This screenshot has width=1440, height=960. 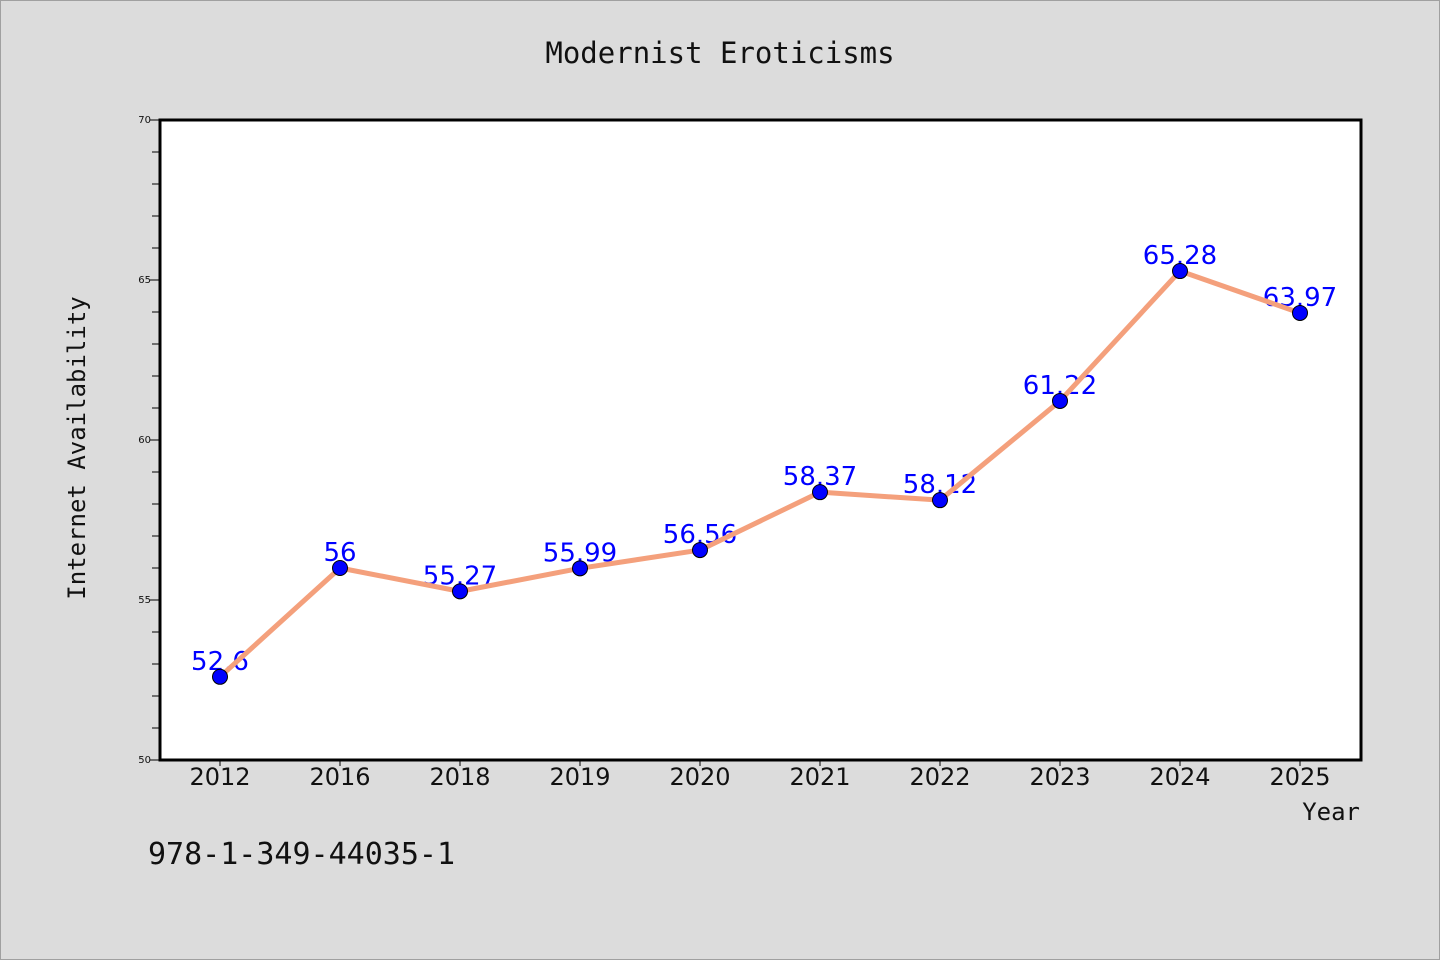 What do you see at coordinates (939, 777) in the screenshot?
I see `x-tick-label: 2022` at bounding box center [939, 777].